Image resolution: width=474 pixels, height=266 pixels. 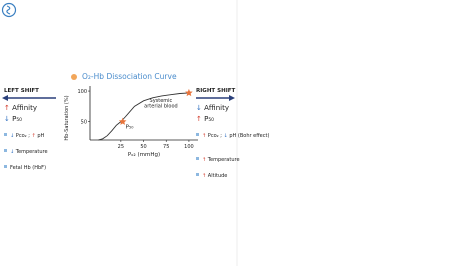 I want to click on logo-mark, so click(x=8, y=10).